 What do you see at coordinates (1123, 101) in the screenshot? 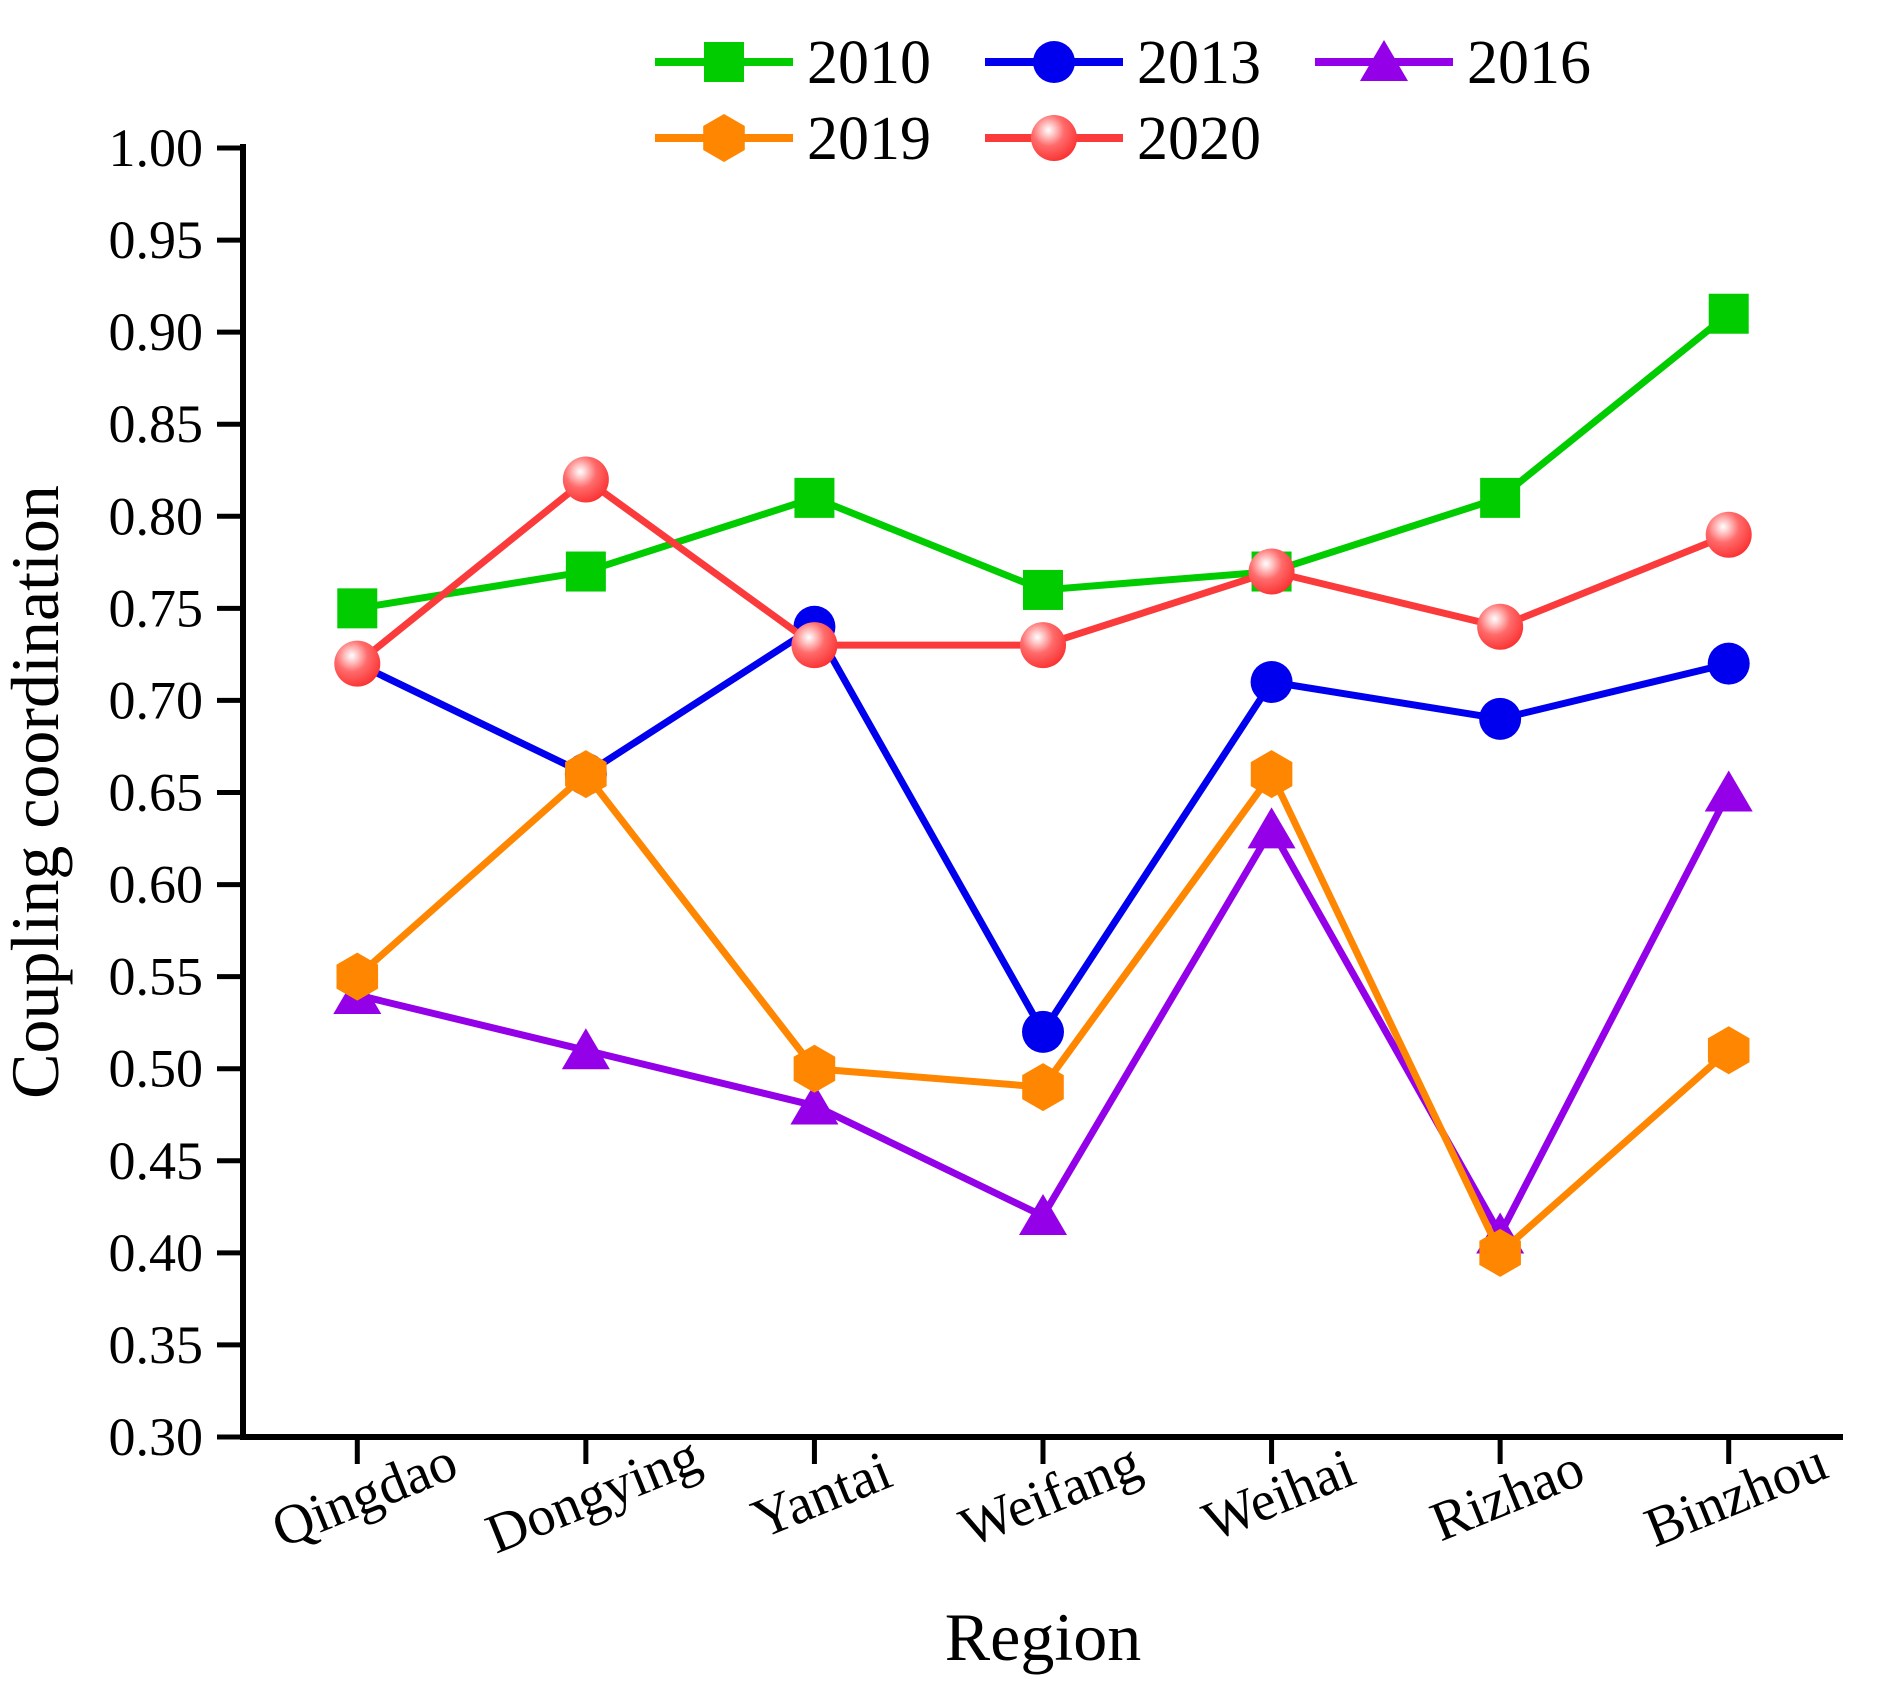
I see `legend: 2010 2013 2016 2019 2020` at bounding box center [1123, 101].